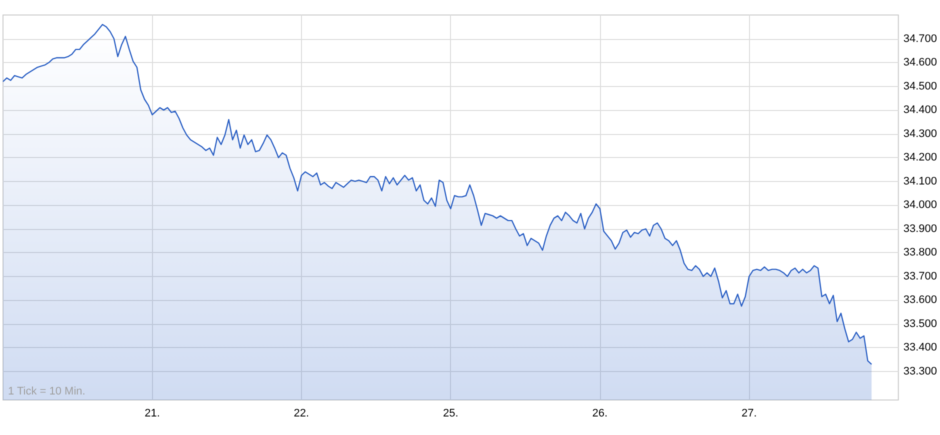  Describe the element at coordinates (920, 228) in the screenshot. I see `y-tick-label: 33.900` at that location.